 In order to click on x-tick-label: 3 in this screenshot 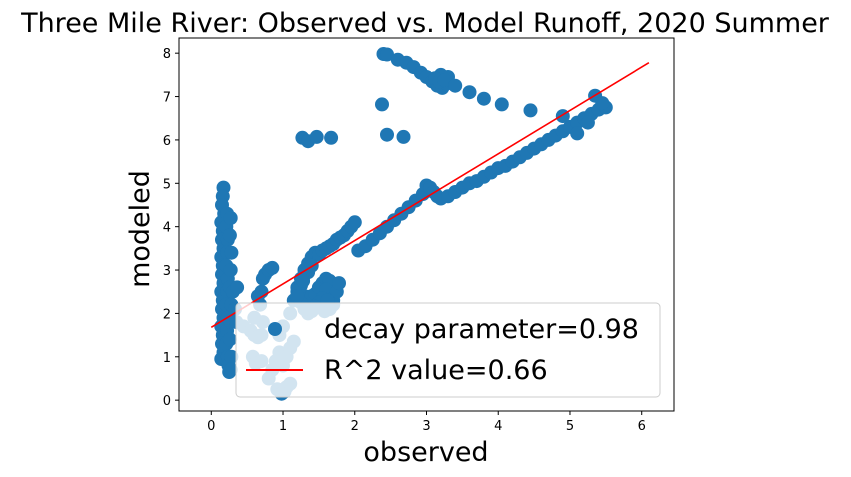, I will do `click(426, 426)`.